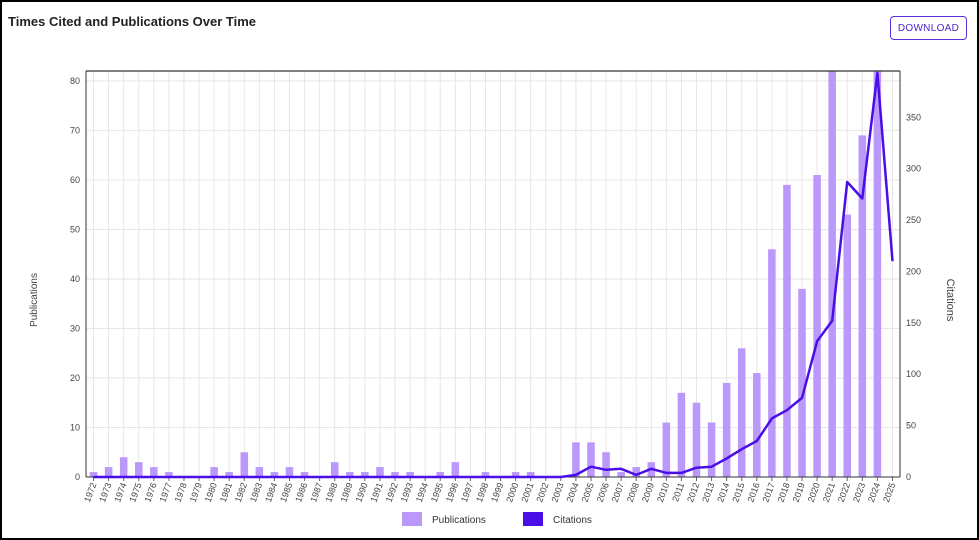  I want to click on x-tick-label: 1995, so click(437, 492).